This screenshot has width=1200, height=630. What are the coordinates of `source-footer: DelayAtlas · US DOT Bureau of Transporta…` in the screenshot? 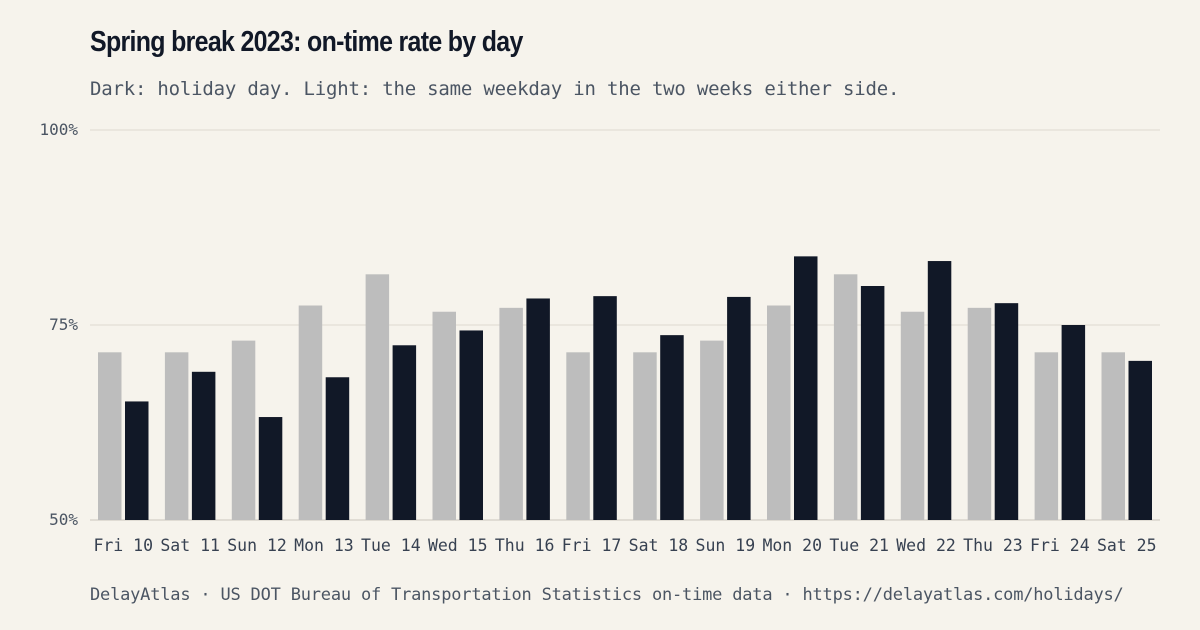 It's located at (607, 595).